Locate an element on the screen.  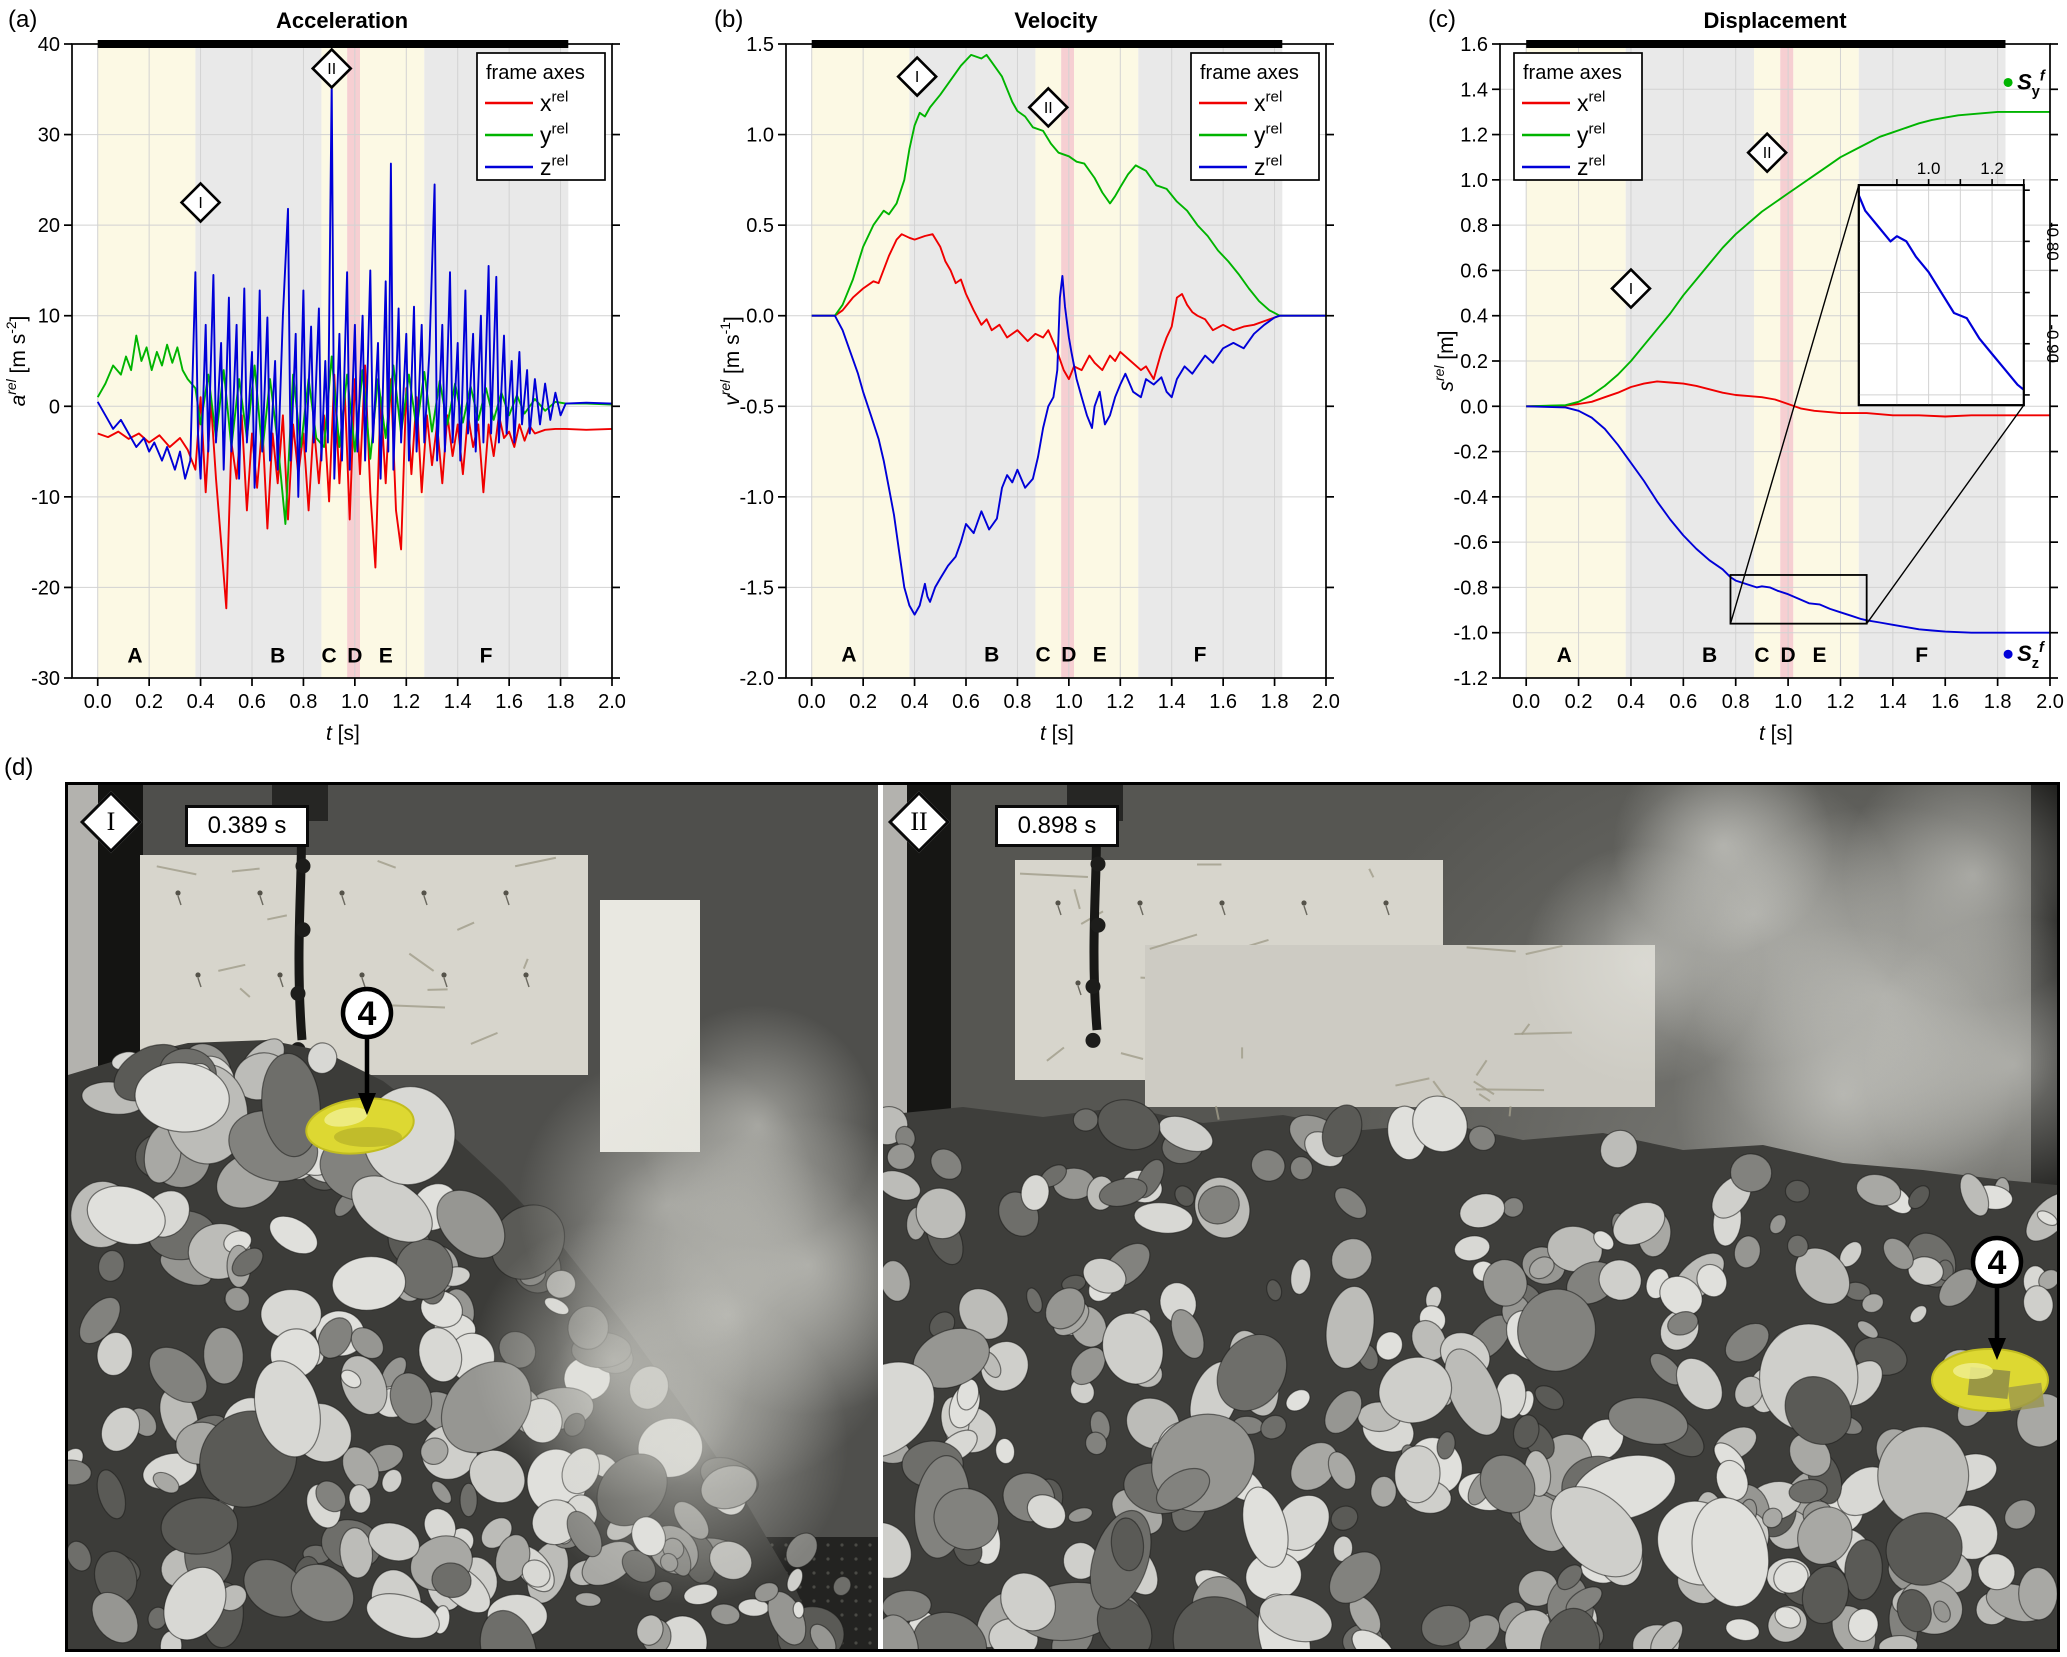
svg-text: -1.5 is located at coordinates (757, 588).